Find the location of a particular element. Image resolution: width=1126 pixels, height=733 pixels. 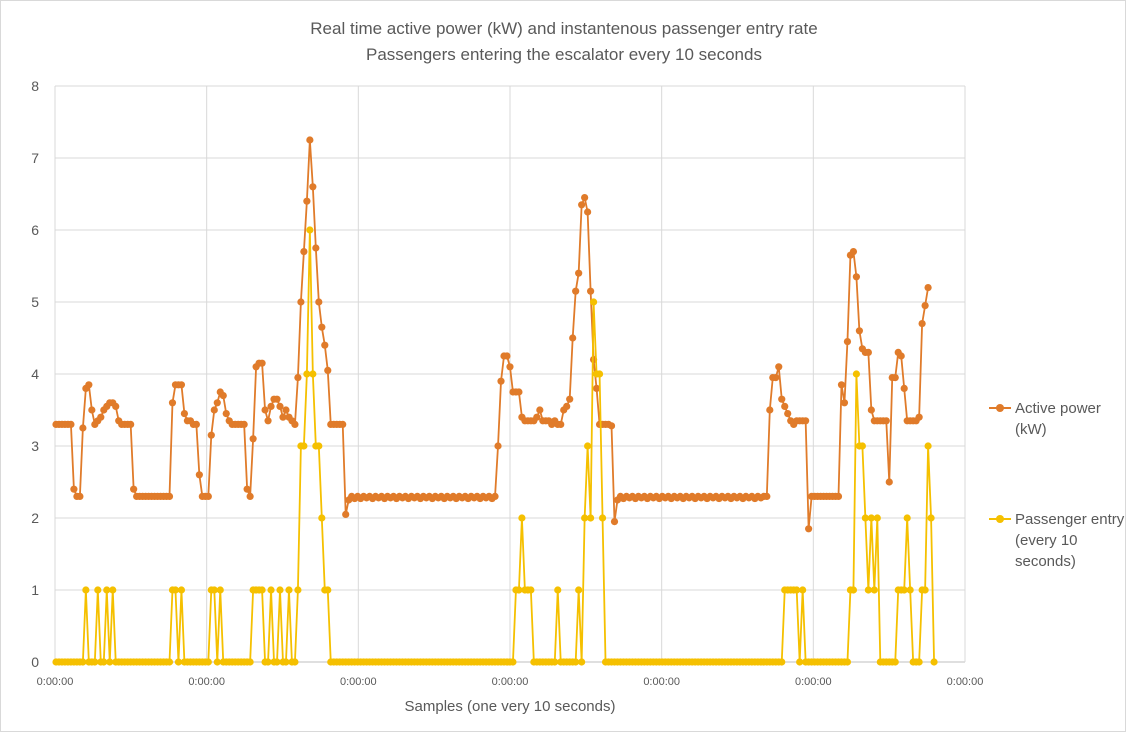

legend-item-passenger-entry: Passenger entry (every 10 seconds) is located at coordinates (1057, 540).